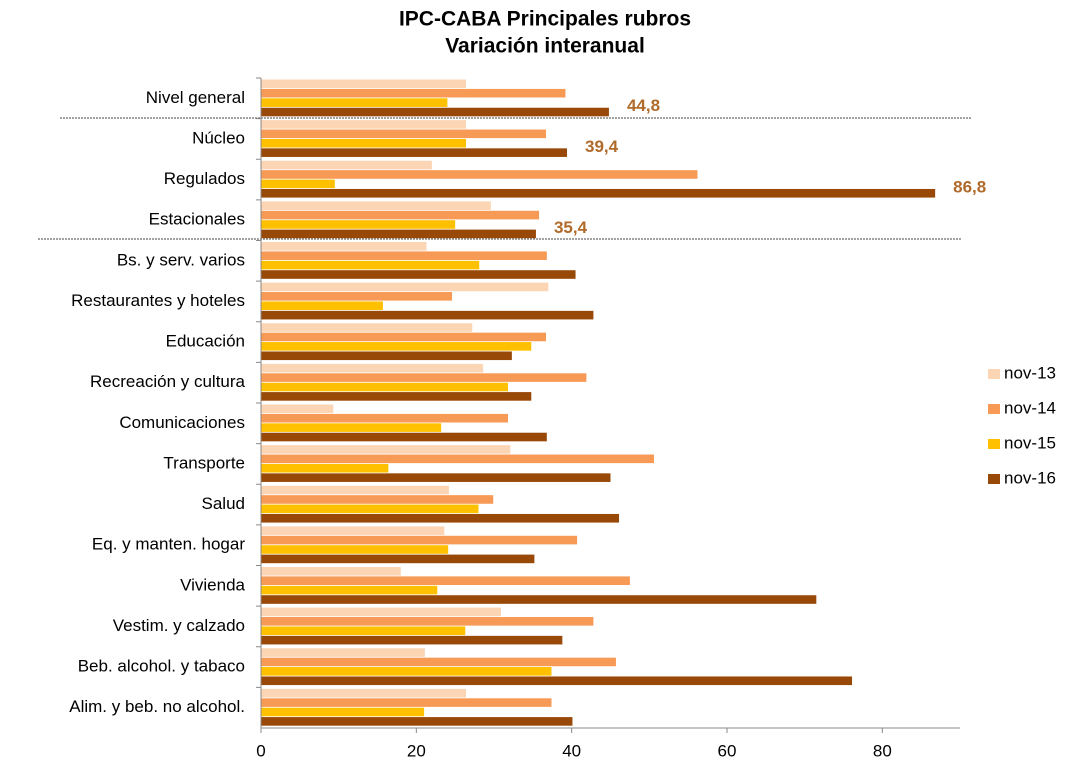 This screenshot has height=769, width=1077. What do you see at coordinates (204, 462) in the screenshot?
I see `y-tick-label: Transporte` at bounding box center [204, 462].